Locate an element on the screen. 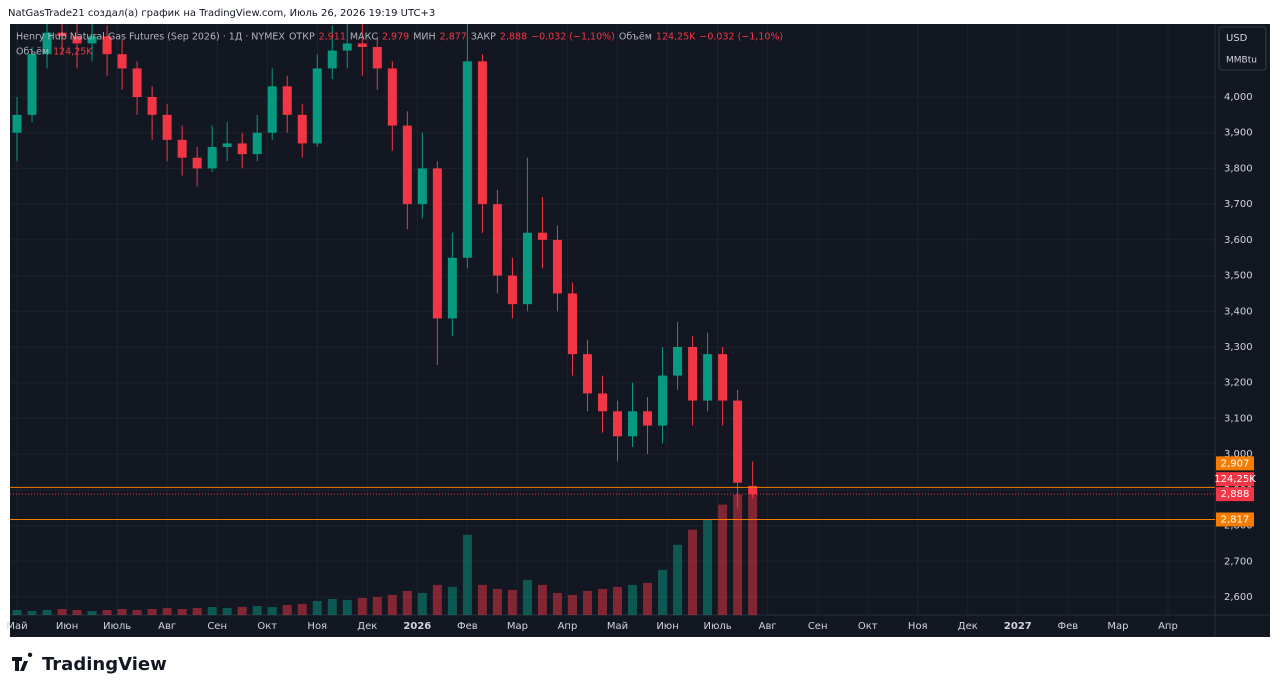 This screenshot has width=1280, height=691. legend-open-label: ОТКР is located at coordinates (302, 37).